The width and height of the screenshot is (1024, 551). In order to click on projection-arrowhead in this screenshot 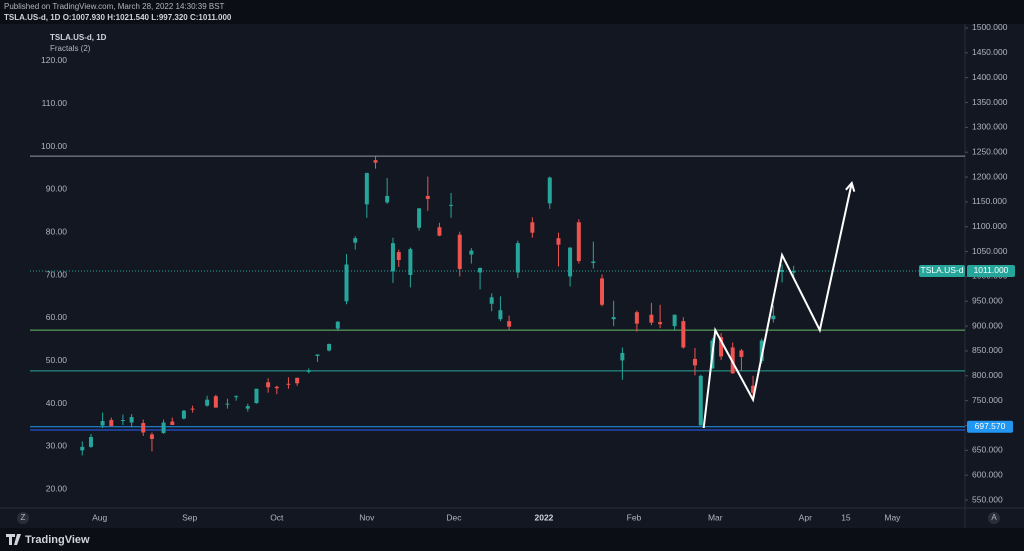, I will do `click(850, 186)`.